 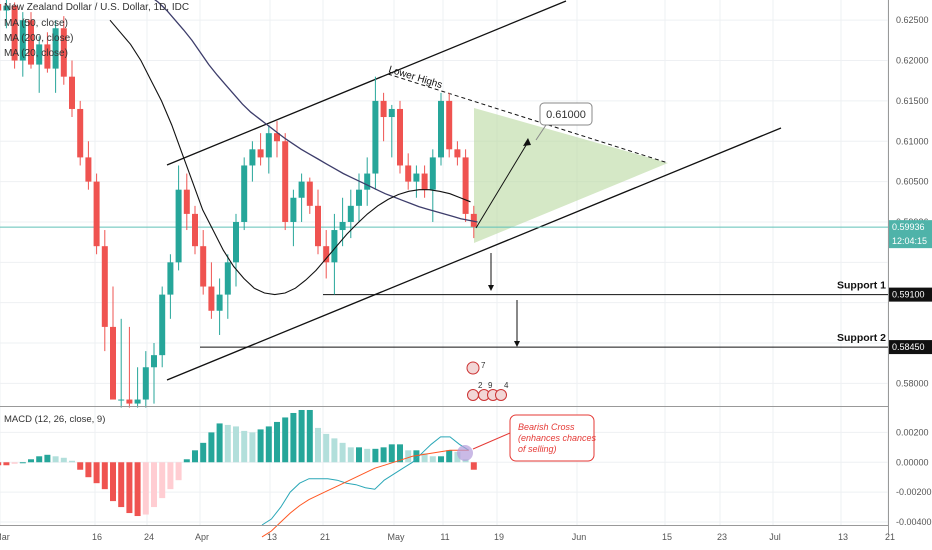 I want to click on legend-ma-20: MA (20, close), so click(x=36, y=53).